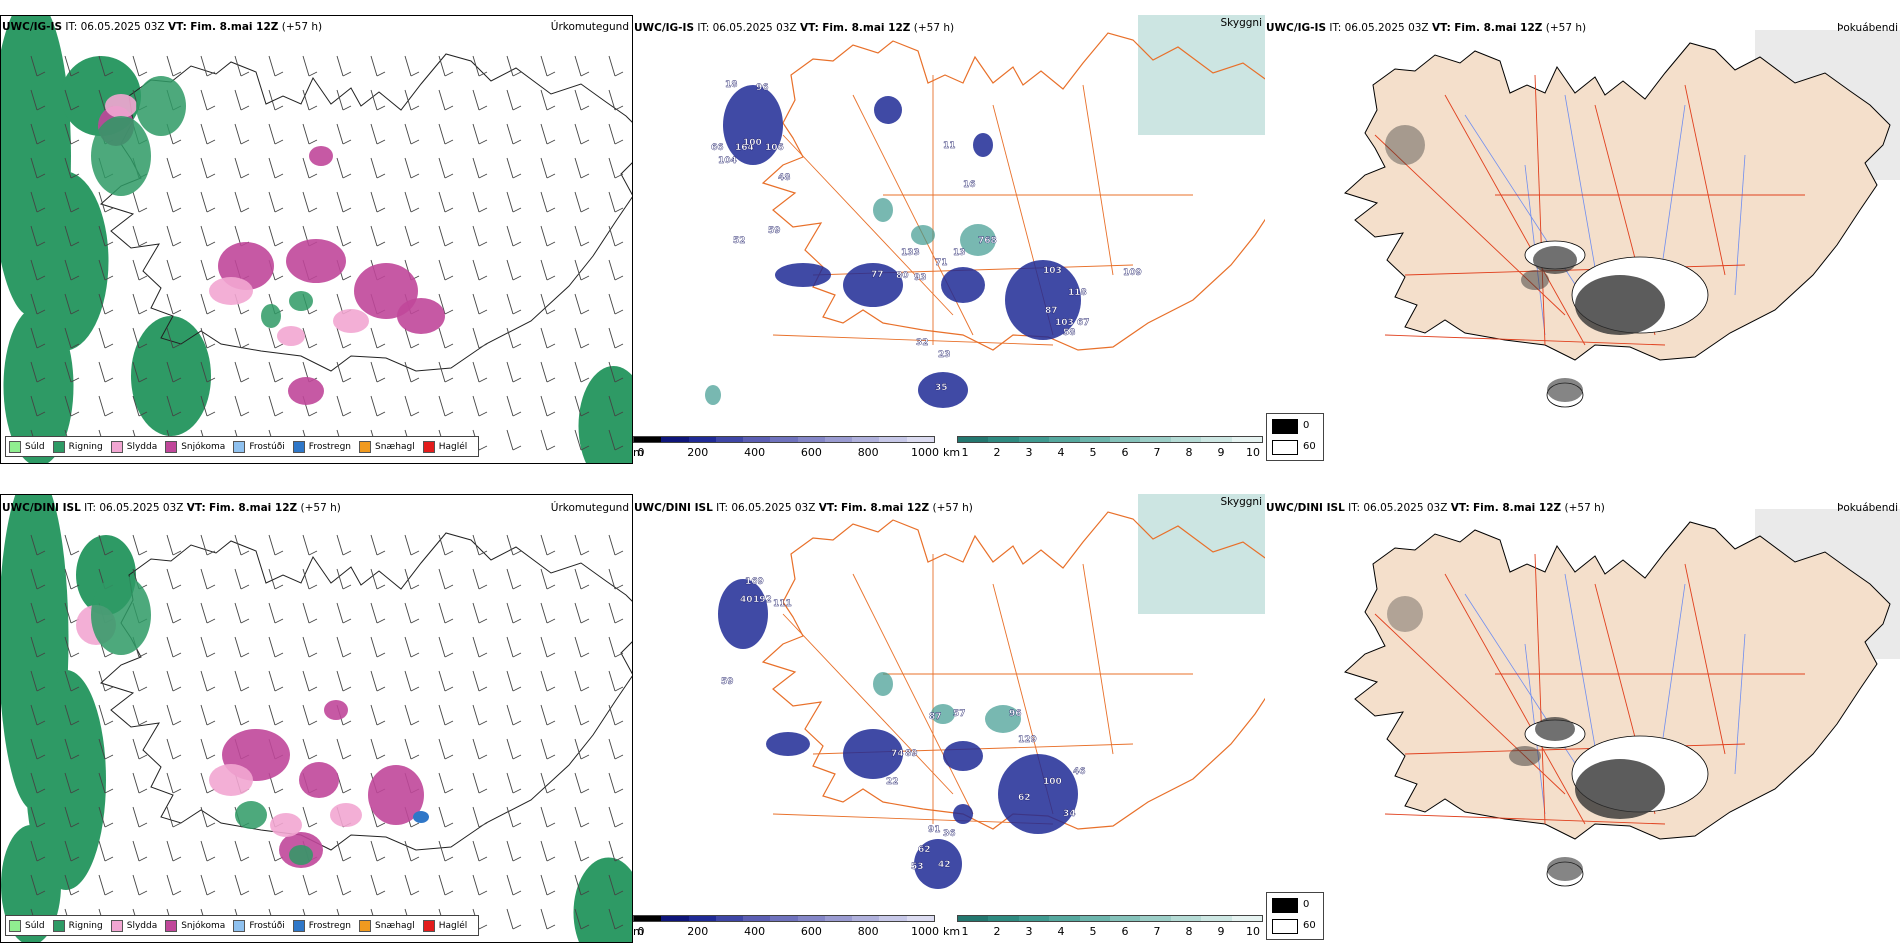 Image resolution: width=1900 pixels, height=950 pixels. What do you see at coordinates (910, 253) in the screenshot?
I see `cloud-base-label: 133` at bounding box center [910, 253].